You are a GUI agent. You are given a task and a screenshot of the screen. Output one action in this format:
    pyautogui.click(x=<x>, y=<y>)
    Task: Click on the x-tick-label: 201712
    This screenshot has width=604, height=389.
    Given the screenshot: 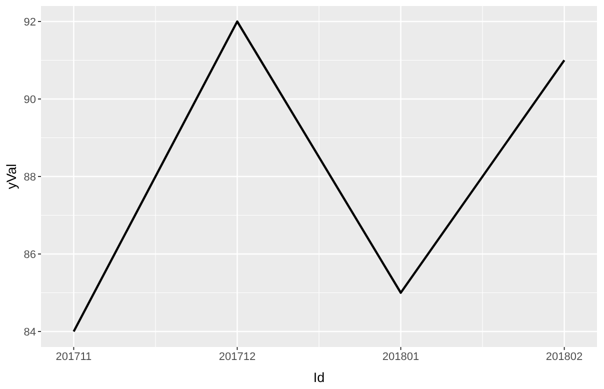 What is the action you would take?
    pyautogui.click(x=237, y=357)
    